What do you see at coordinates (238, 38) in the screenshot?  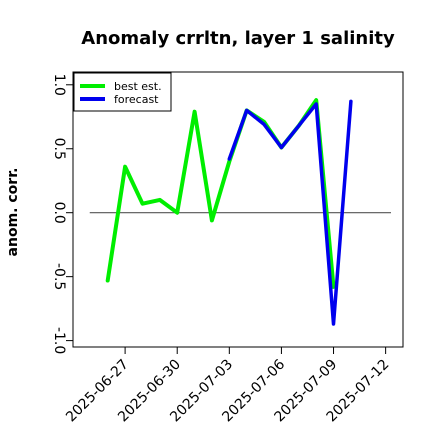 I see `chart-title: Anomaly crrltn, layer 1 salinity` at bounding box center [238, 38].